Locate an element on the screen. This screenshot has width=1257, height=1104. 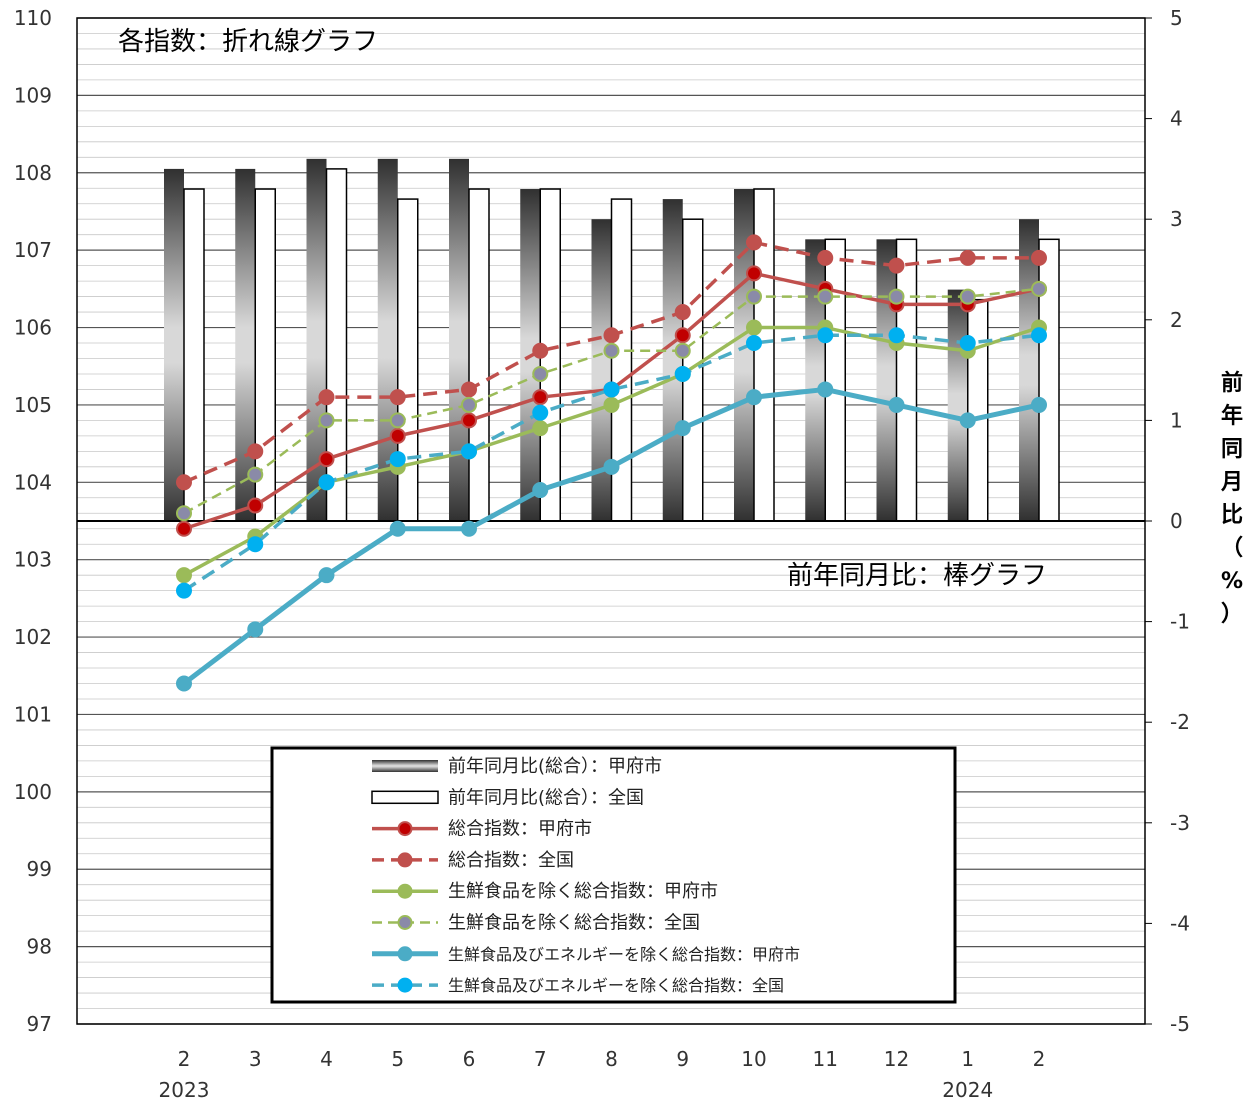
right-tick-label: 2 is located at coordinates (1176, 320).